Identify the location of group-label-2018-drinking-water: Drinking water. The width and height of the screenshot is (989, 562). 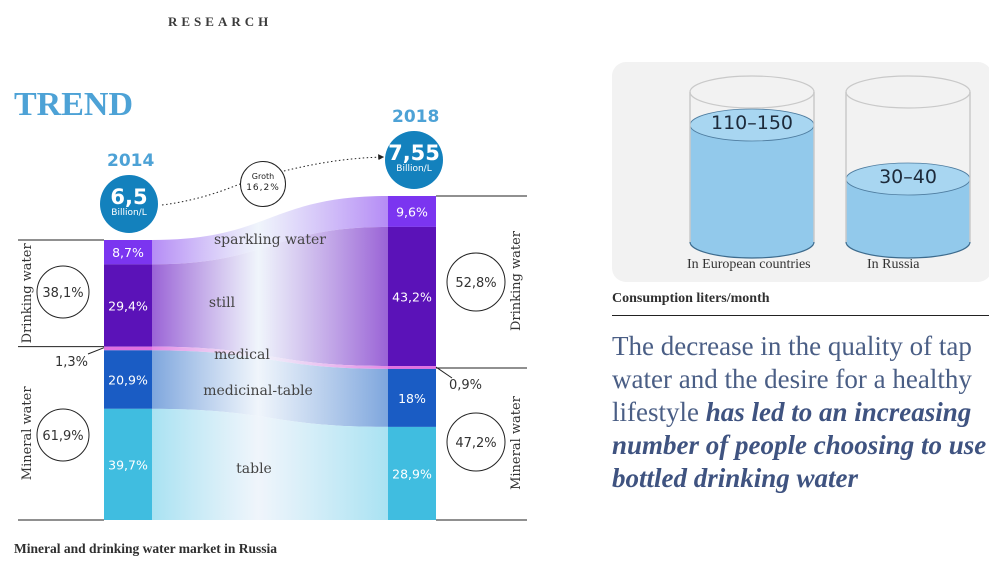
(516, 280).